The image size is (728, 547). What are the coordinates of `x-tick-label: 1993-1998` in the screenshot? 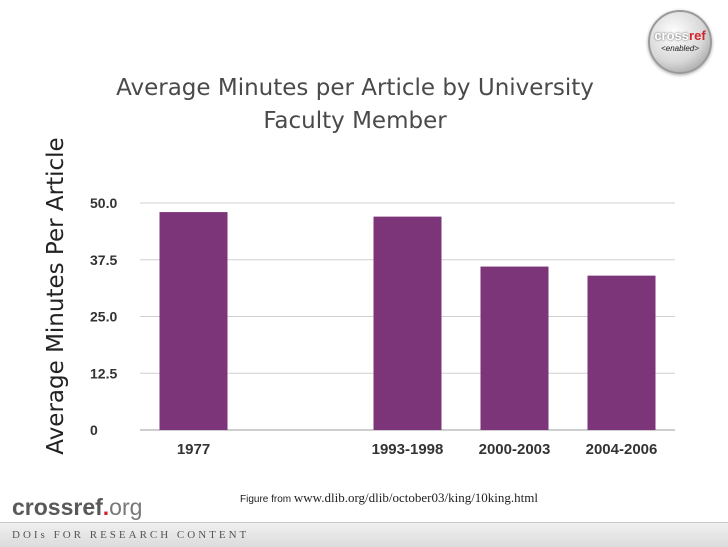 It's located at (408, 449).